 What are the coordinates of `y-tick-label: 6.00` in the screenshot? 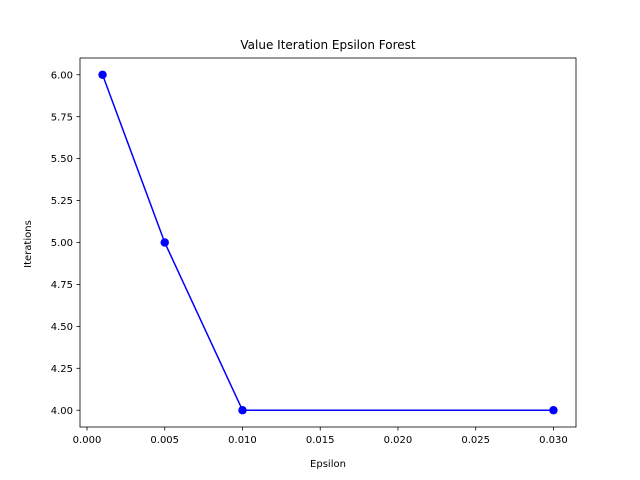 It's located at (62, 75).